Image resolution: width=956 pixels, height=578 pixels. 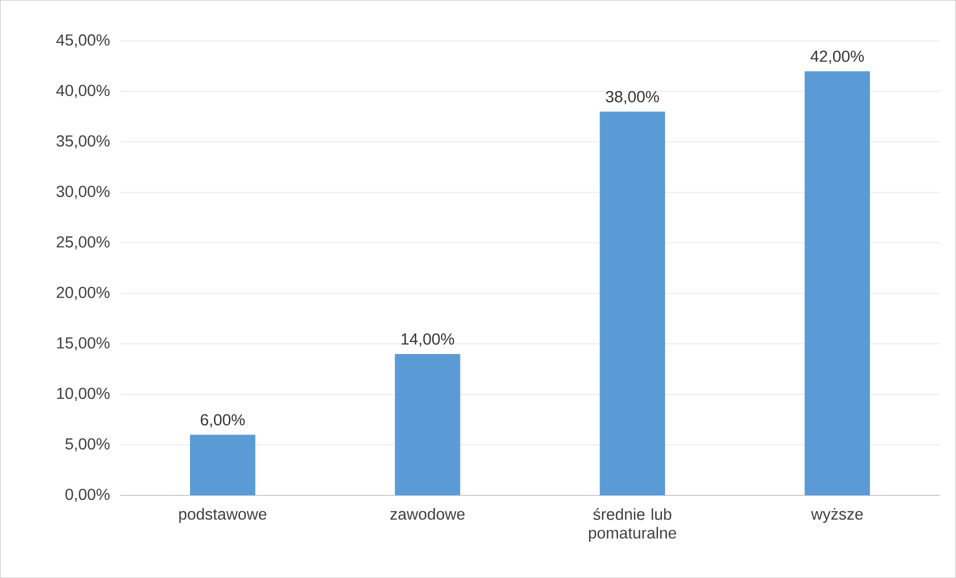 What do you see at coordinates (83, 293) in the screenshot?
I see `y-tick-label: 20,00%` at bounding box center [83, 293].